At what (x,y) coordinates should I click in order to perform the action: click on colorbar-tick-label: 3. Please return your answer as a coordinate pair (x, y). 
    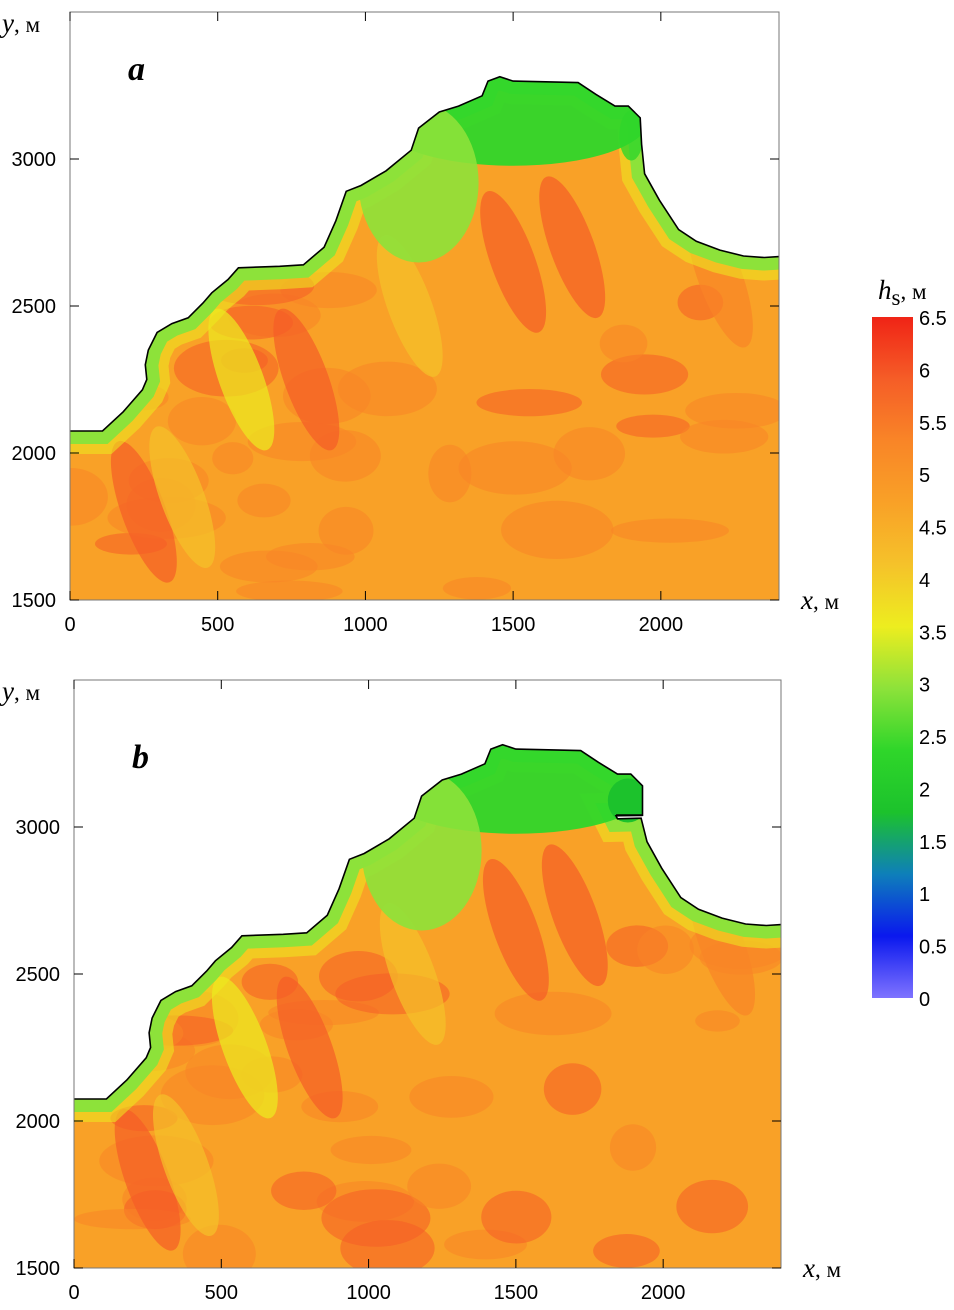
    Looking at the image, I should click on (924, 686).